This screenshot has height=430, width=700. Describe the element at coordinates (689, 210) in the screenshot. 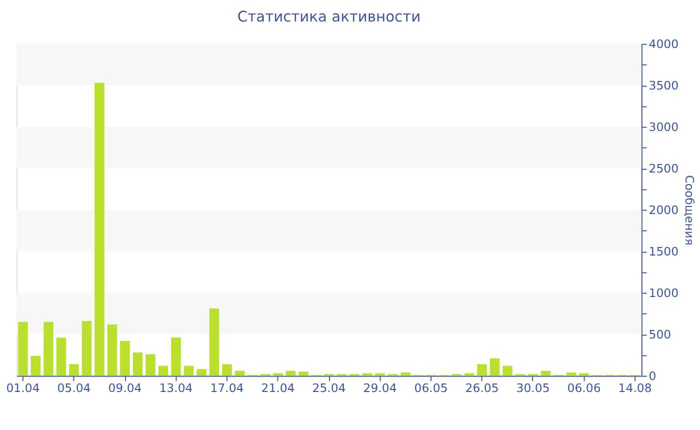

I see `y-axis-title: Сообщения` at that location.